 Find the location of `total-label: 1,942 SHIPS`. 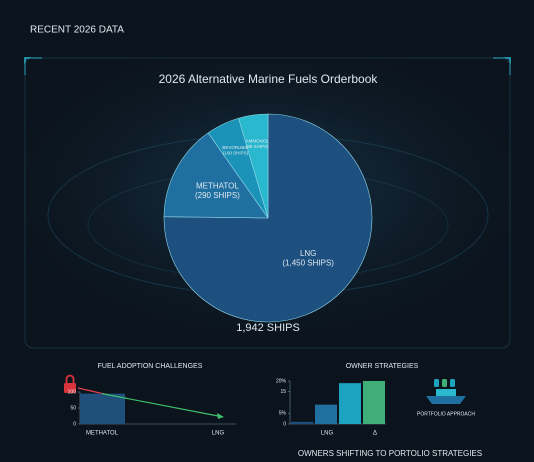

total-label: 1,942 SHIPS is located at coordinates (268, 328).